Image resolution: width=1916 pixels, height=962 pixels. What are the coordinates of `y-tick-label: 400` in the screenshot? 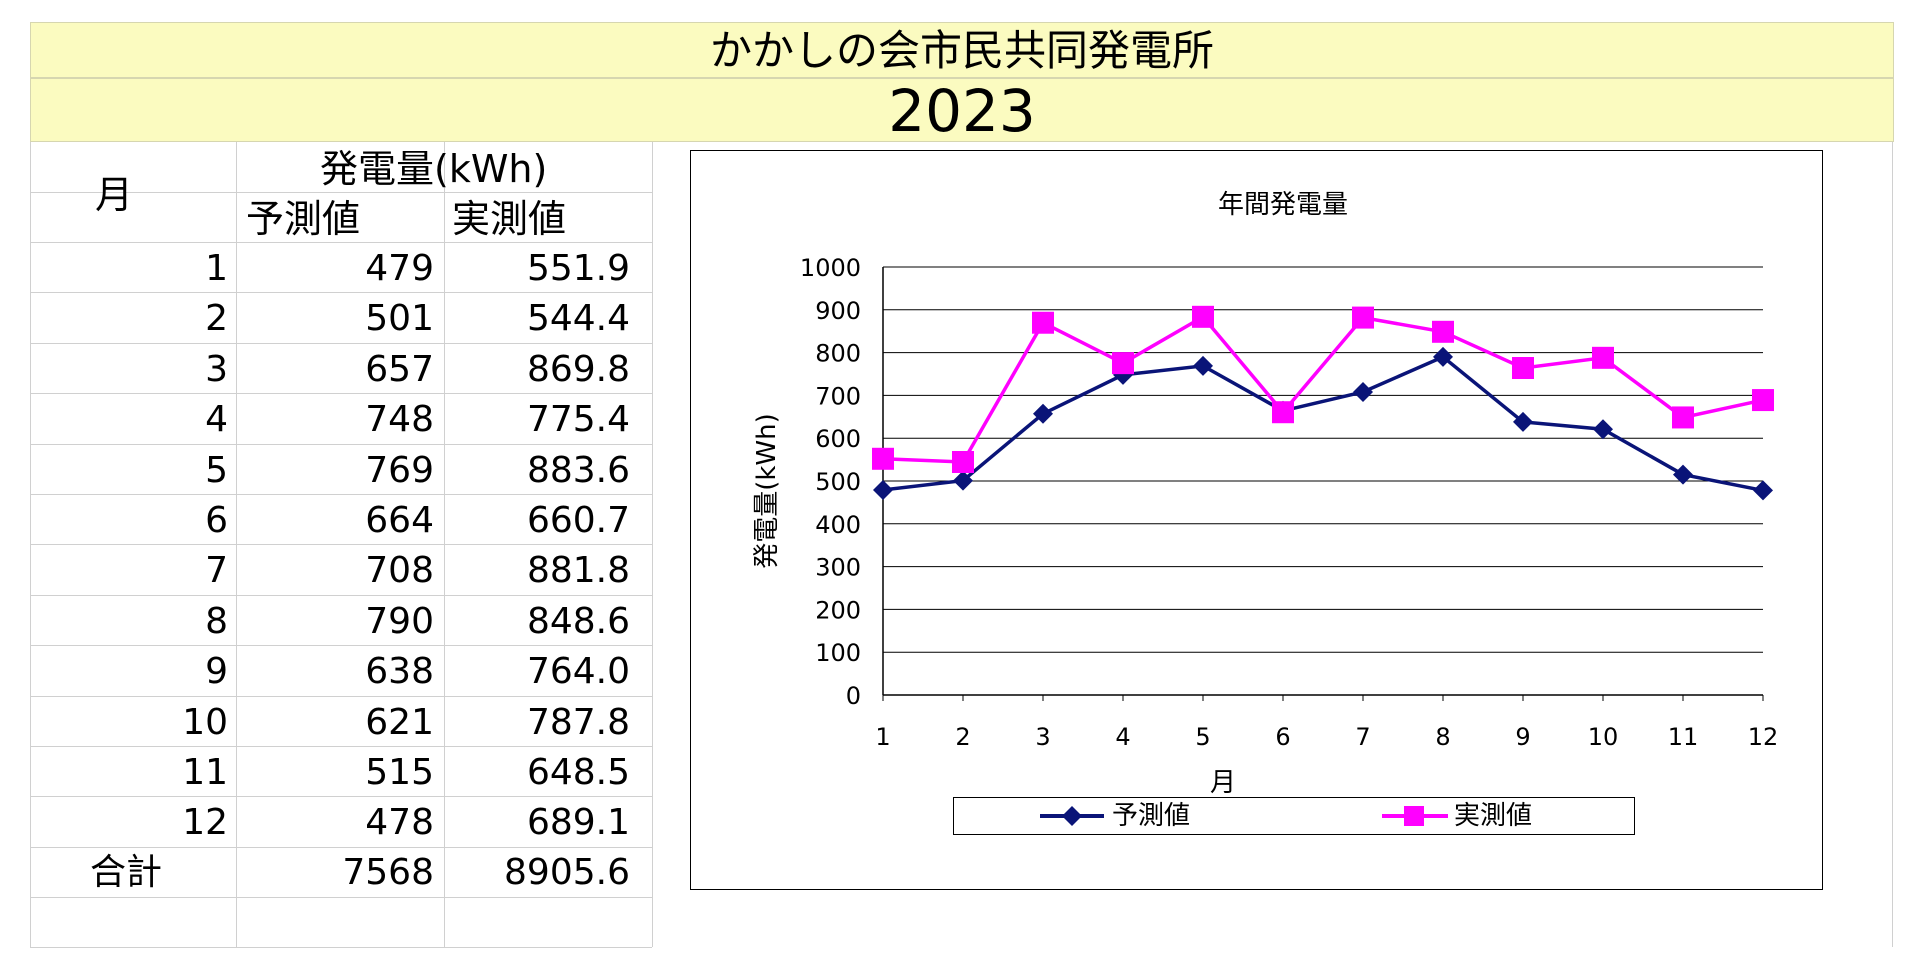 It's located at (838, 525).